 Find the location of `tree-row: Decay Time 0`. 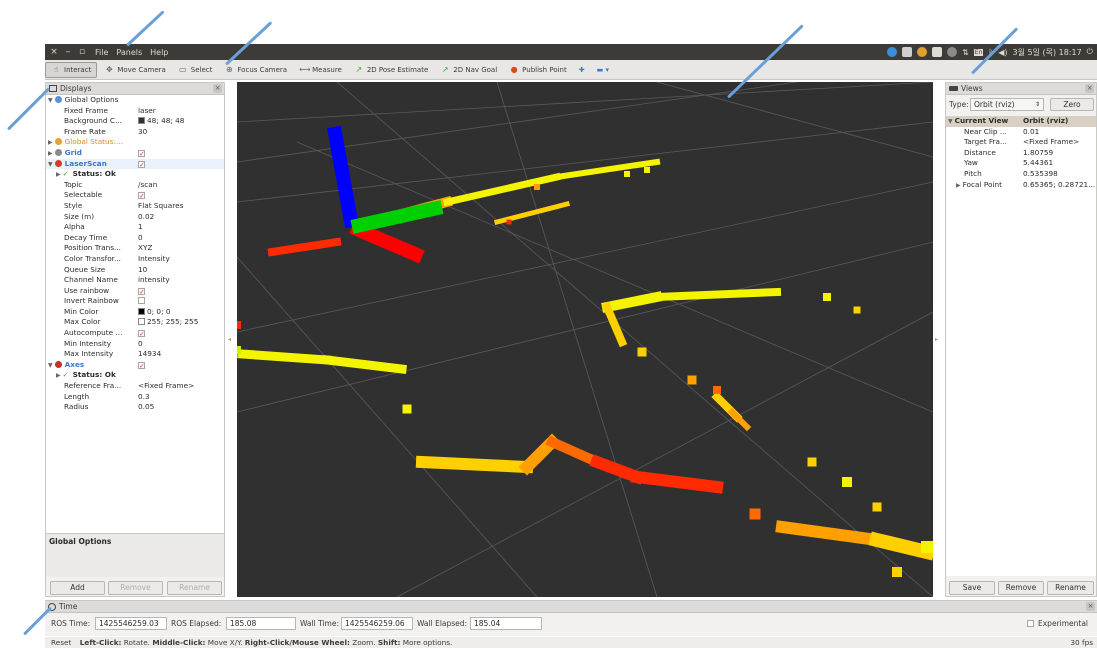

tree-row: Decay Time 0 is located at coordinates (135, 238).